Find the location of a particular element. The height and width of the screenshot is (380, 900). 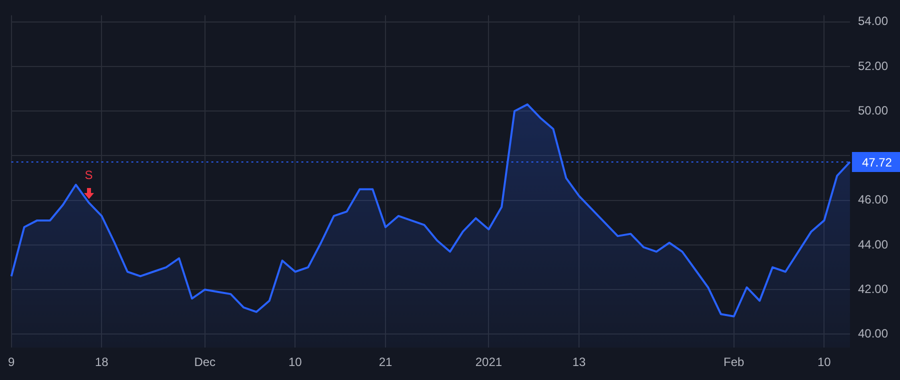

y-tick-label: 50.00 is located at coordinates (873, 110).